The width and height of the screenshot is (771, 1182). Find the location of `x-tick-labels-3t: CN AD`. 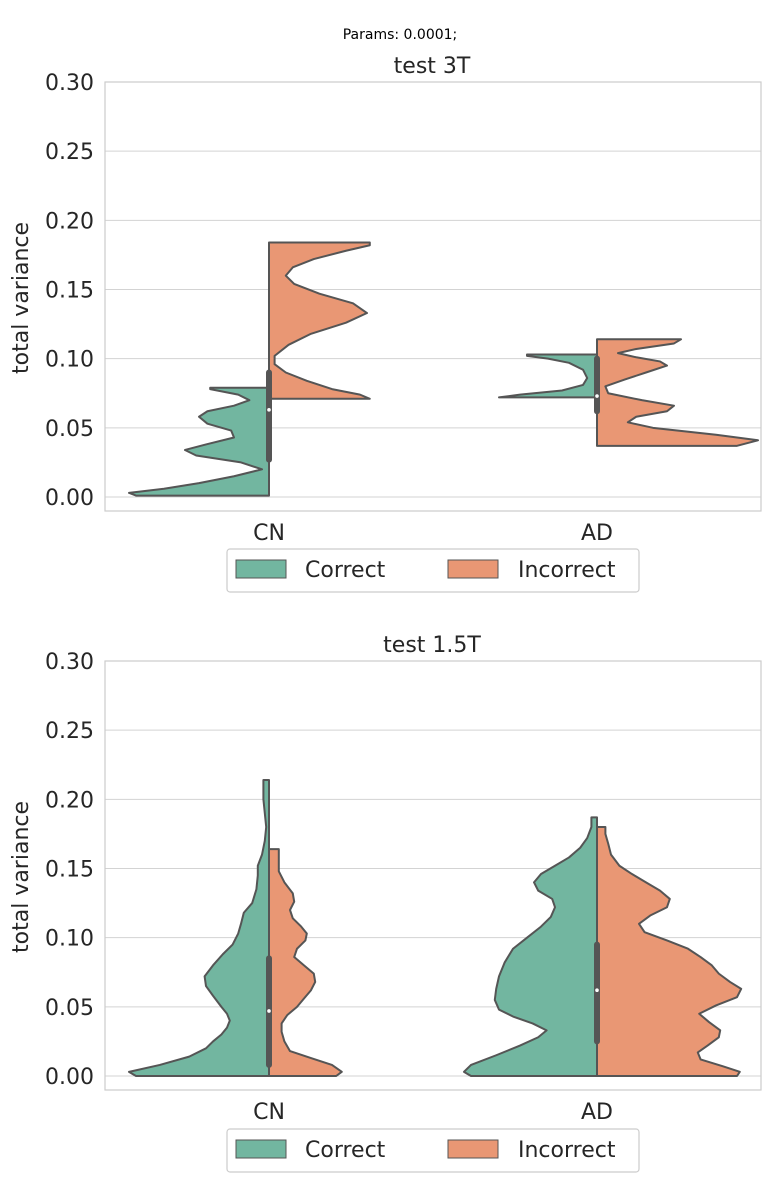

x-tick-labels-3t: CN AD is located at coordinates (433, 533).